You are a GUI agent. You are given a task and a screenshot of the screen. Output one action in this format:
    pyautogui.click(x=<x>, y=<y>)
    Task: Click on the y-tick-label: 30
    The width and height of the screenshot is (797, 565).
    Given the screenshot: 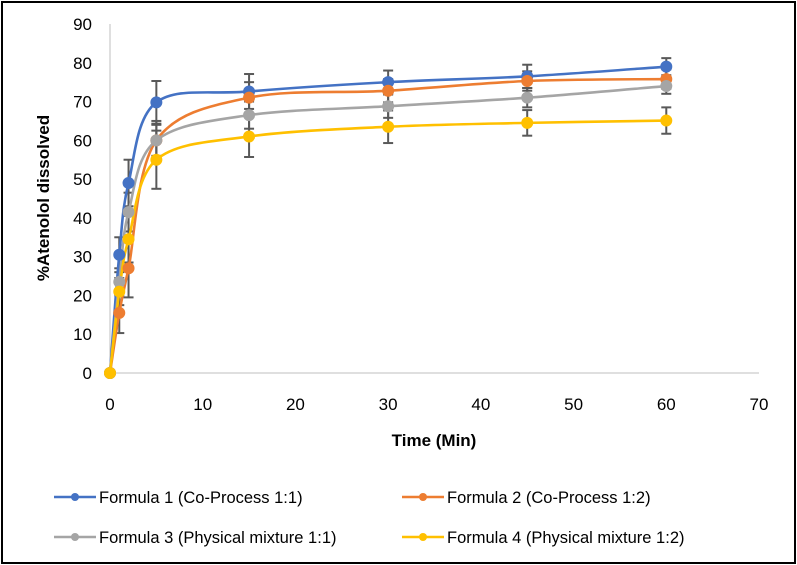 What is the action you would take?
    pyautogui.click(x=82, y=257)
    